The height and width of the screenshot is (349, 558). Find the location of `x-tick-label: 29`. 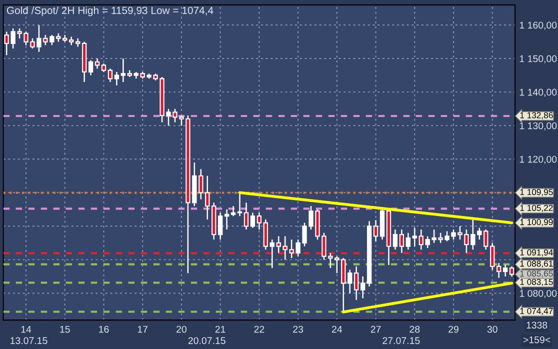

x-tick-label: 29 is located at coordinates (453, 329).